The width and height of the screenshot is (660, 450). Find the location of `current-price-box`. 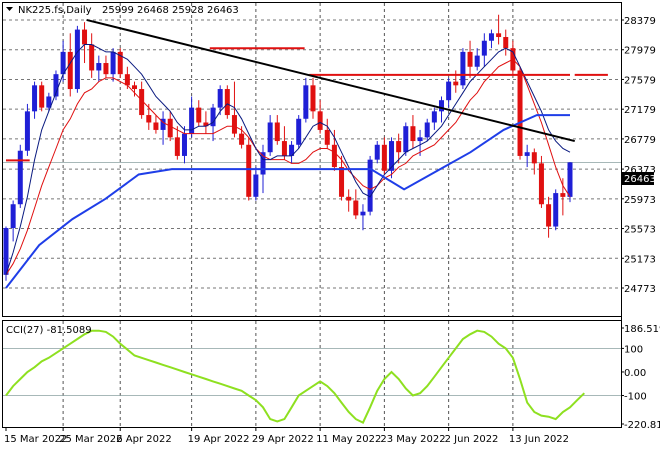

current-price-box is located at coordinates (638, 178).